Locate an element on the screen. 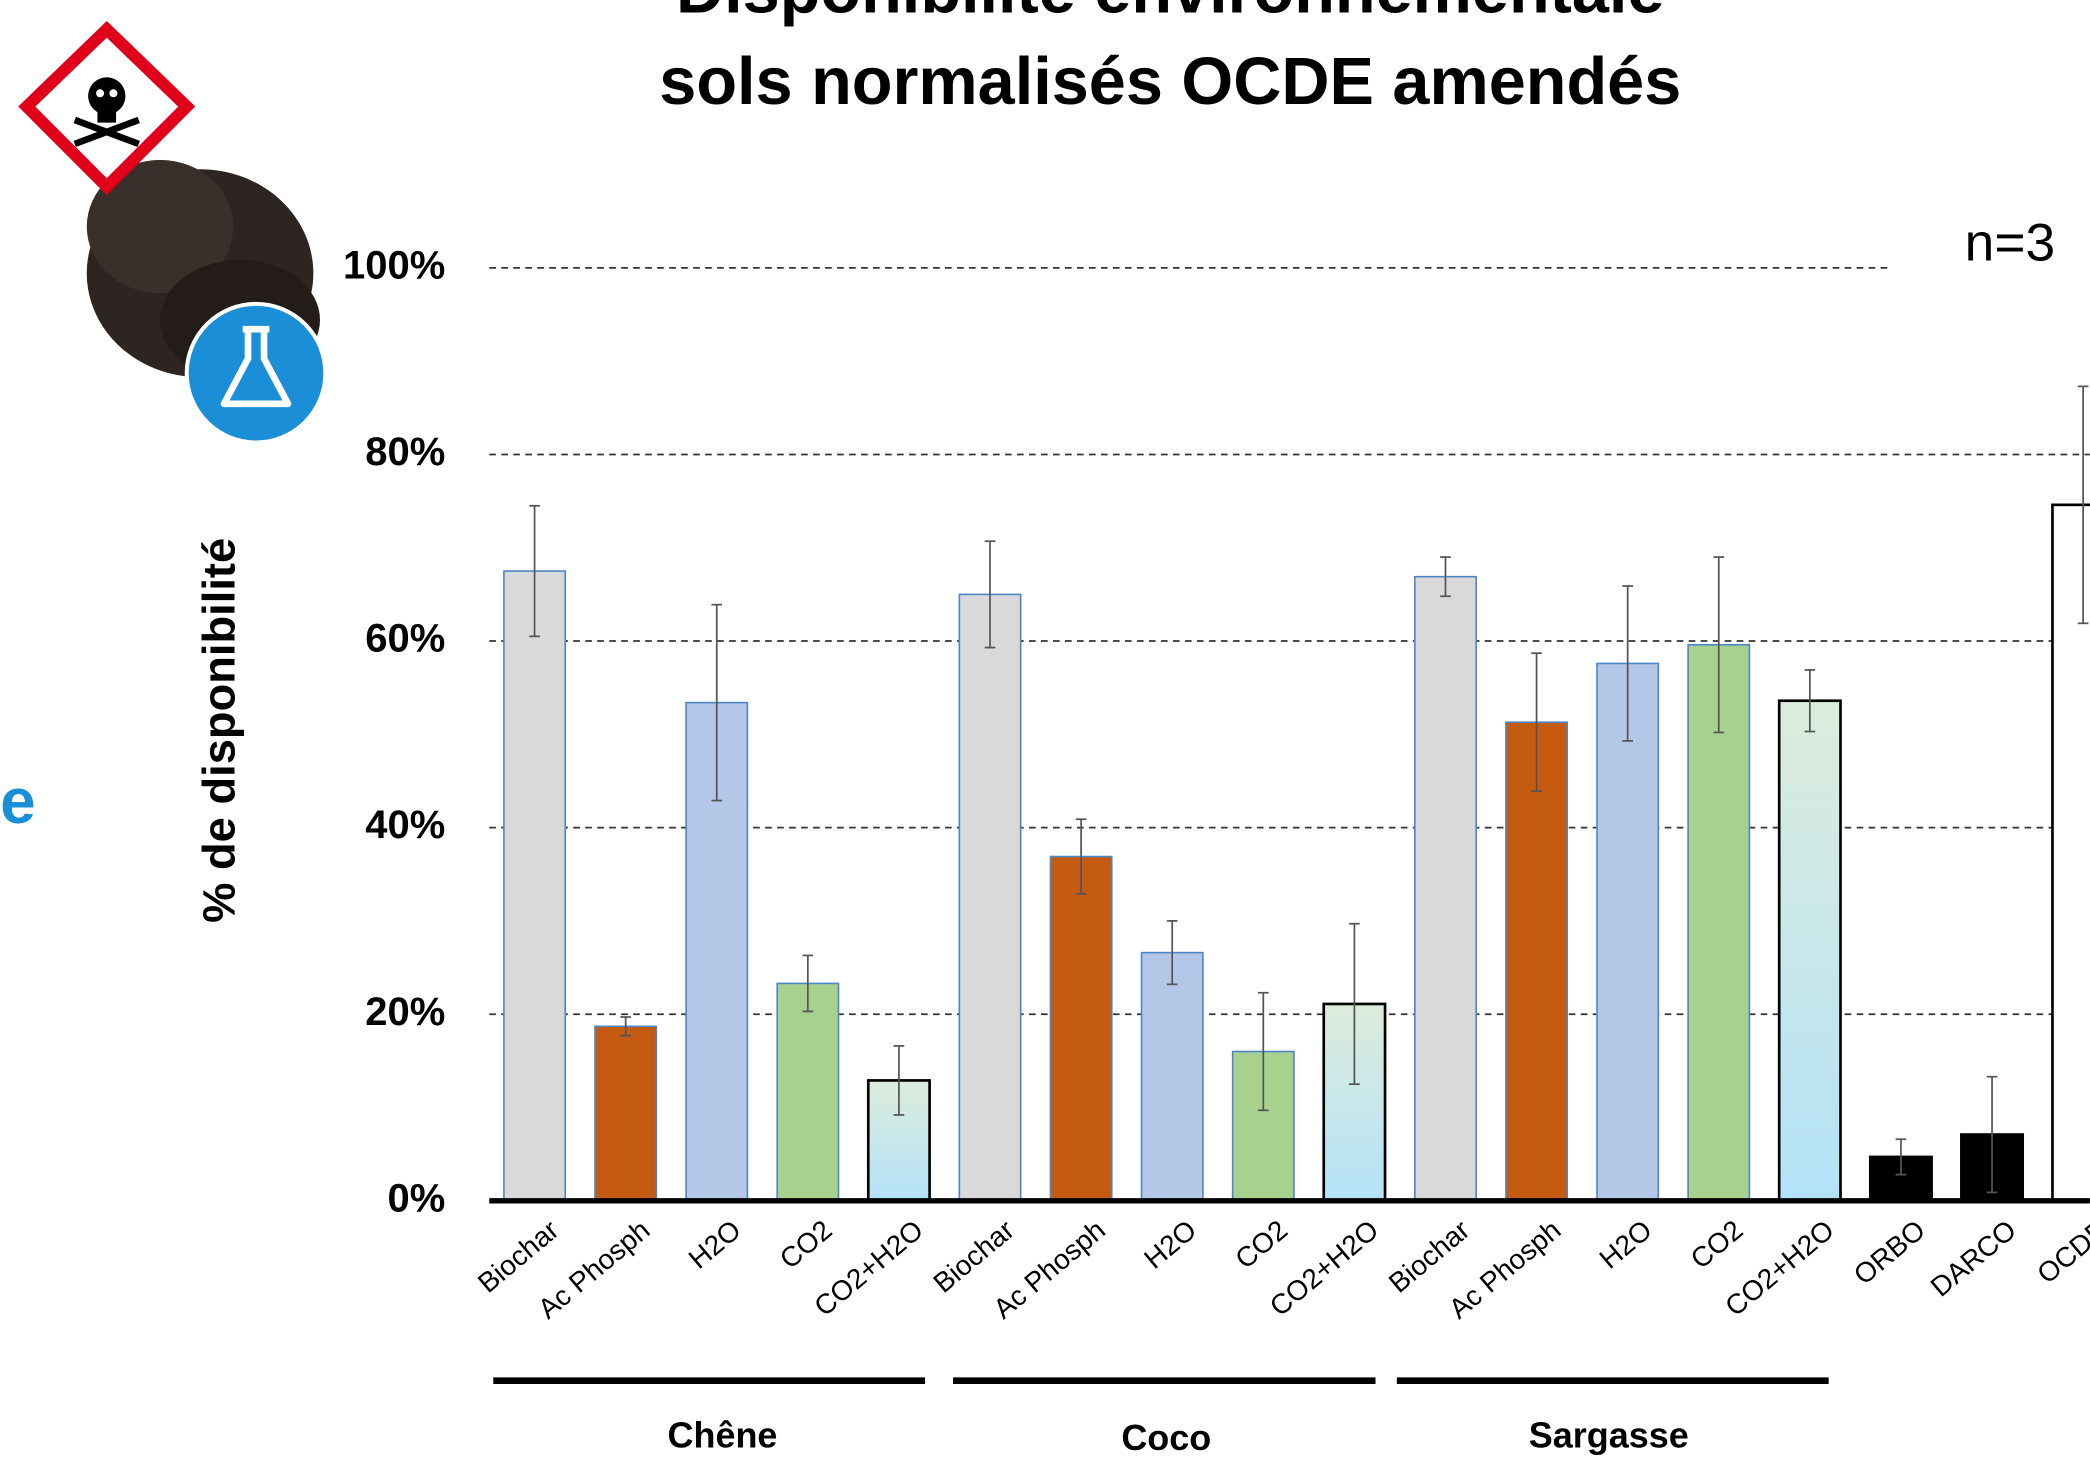 The width and height of the screenshot is (2090, 1458). flask-icon is located at coordinates (256, 373).